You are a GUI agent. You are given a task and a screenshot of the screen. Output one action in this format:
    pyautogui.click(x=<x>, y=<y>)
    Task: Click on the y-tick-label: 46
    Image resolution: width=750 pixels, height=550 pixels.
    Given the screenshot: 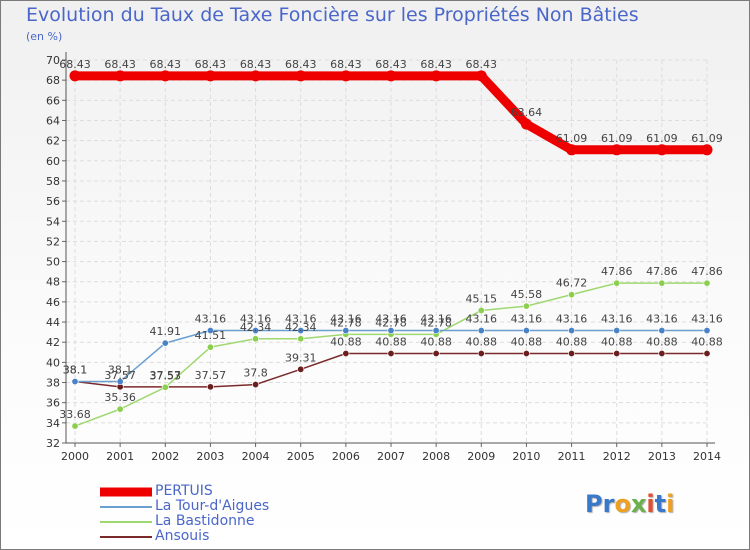 What is the action you would take?
    pyautogui.click(x=53, y=302)
    